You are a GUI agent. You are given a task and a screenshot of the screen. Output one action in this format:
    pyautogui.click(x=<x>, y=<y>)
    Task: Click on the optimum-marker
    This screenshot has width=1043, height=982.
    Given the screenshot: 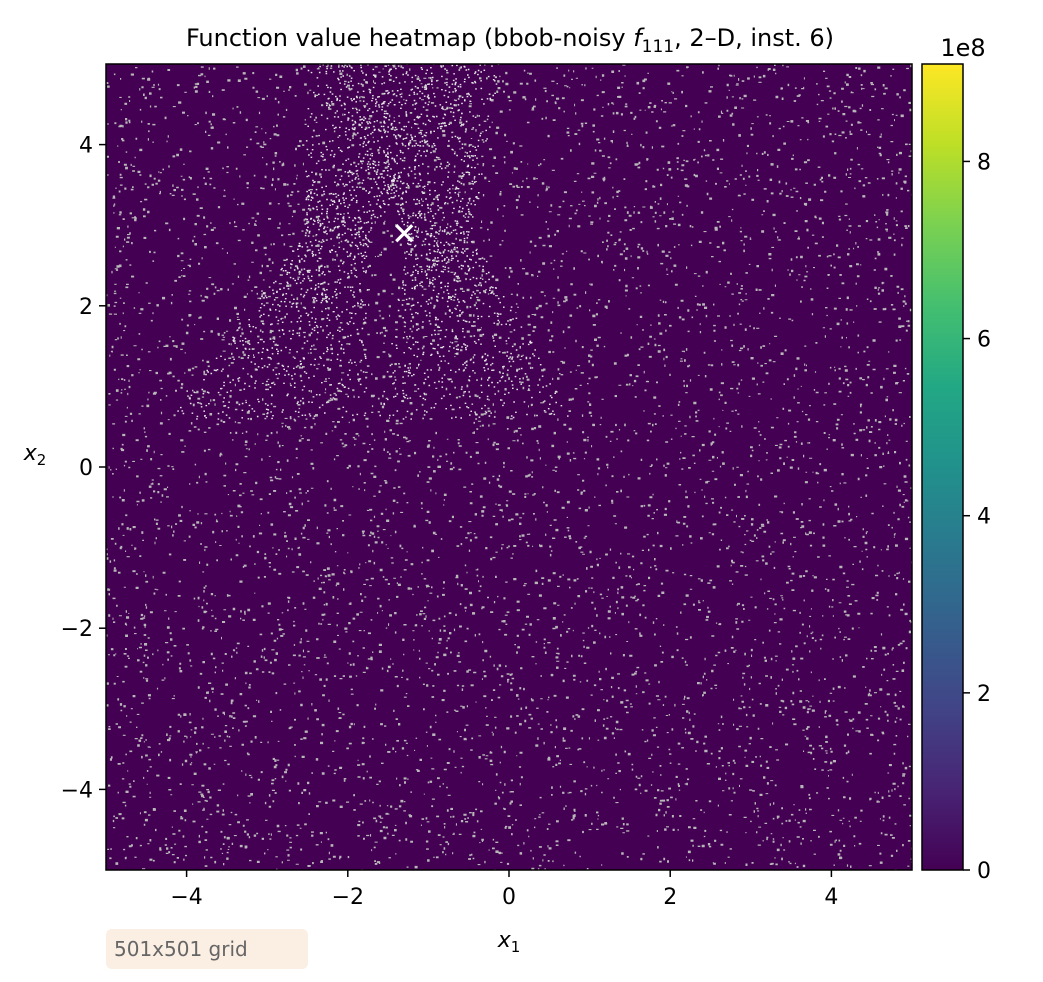 What is the action you would take?
    pyautogui.click(x=404, y=233)
    